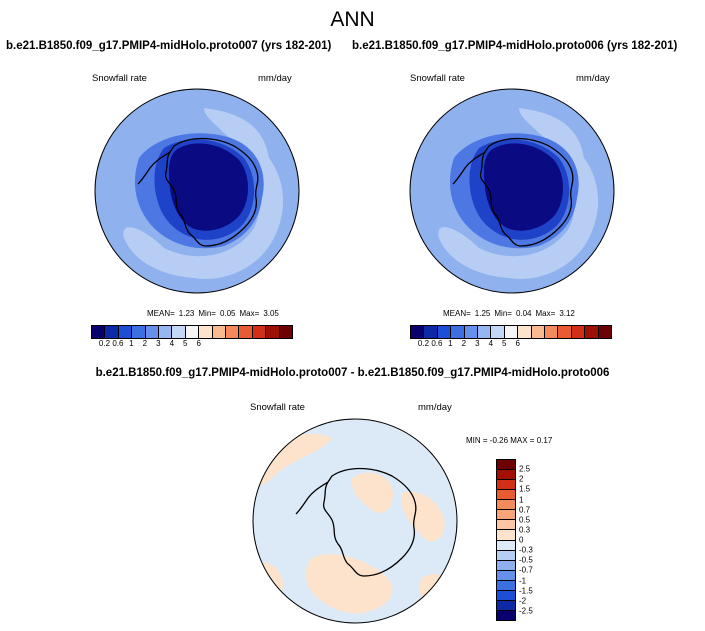 The image size is (705, 631). What do you see at coordinates (491, 343) in the screenshot?
I see `colorbar-tick-label: 4` at bounding box center [491, 343].